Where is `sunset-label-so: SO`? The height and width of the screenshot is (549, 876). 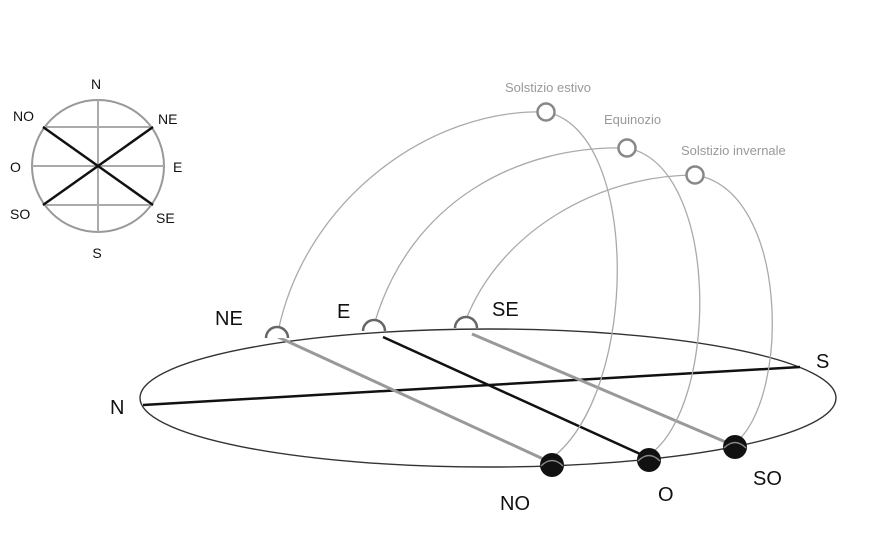 sunset-label-so: SO is located at coordinates (767, 479).